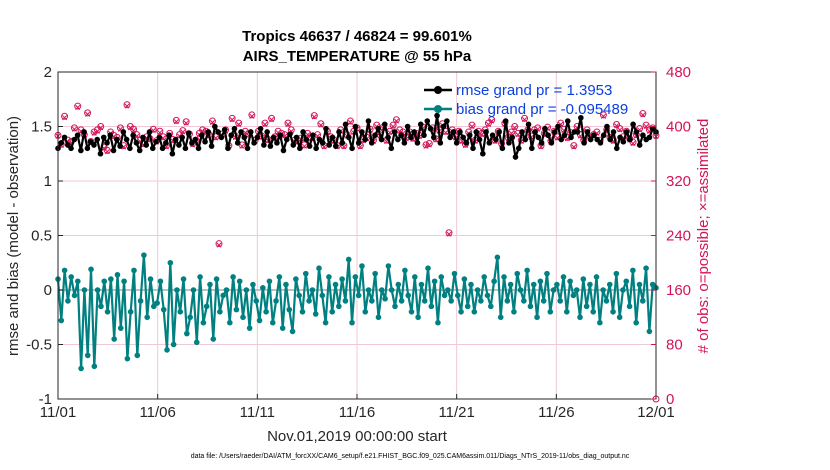  What do you see at coordinates (48, 72) in the screenshot?
I see `y-tick-label: 2` at bounding box center [48, 72].